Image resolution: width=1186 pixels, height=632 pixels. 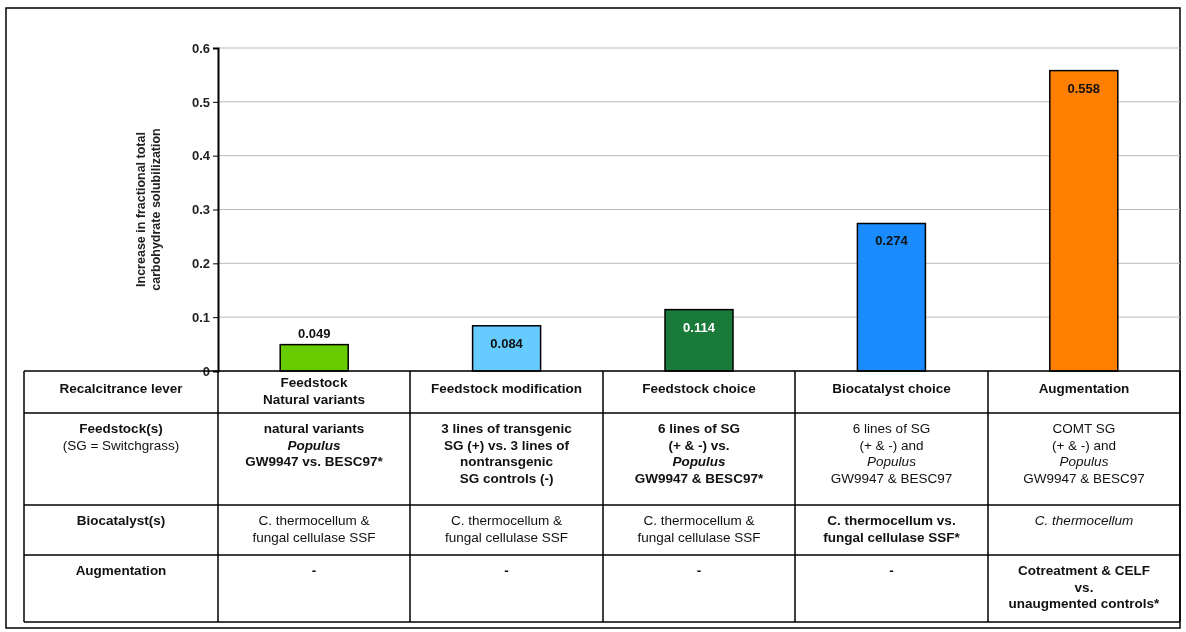 What do you see at coordinates (699, 453) in the screenshot?
I see `text: 6 lines of SG (+ & -) vs. Populus GW9947 & BESC97*` at bounding box center [699, 453].